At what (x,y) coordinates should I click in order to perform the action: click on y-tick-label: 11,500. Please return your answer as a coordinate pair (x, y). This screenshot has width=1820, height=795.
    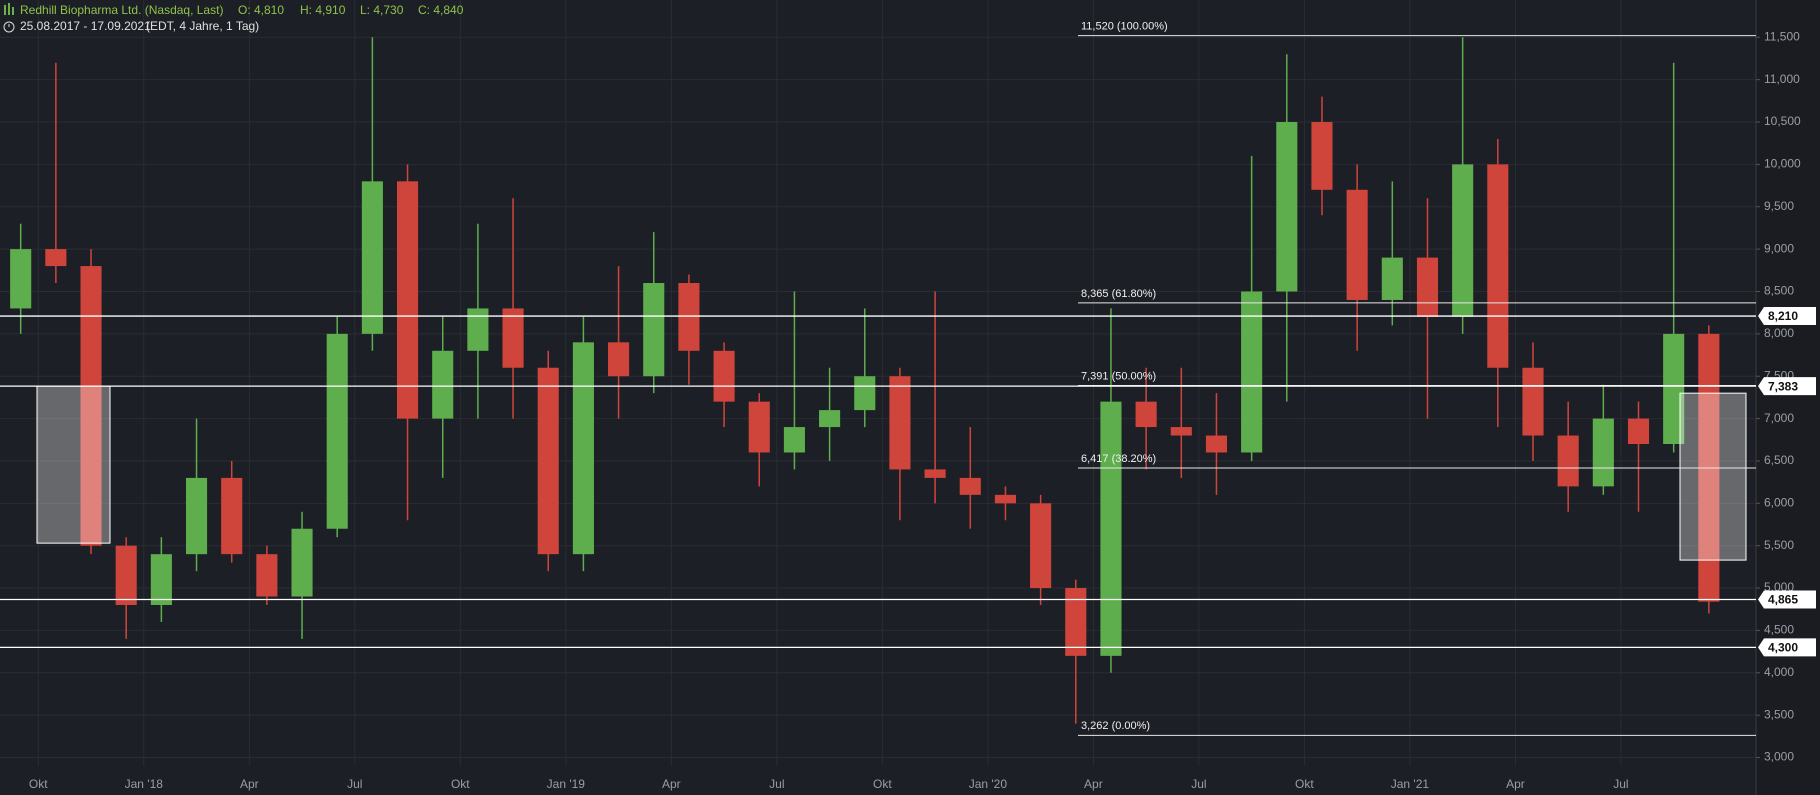
    Looking at the image, I should click on (1782, 36).